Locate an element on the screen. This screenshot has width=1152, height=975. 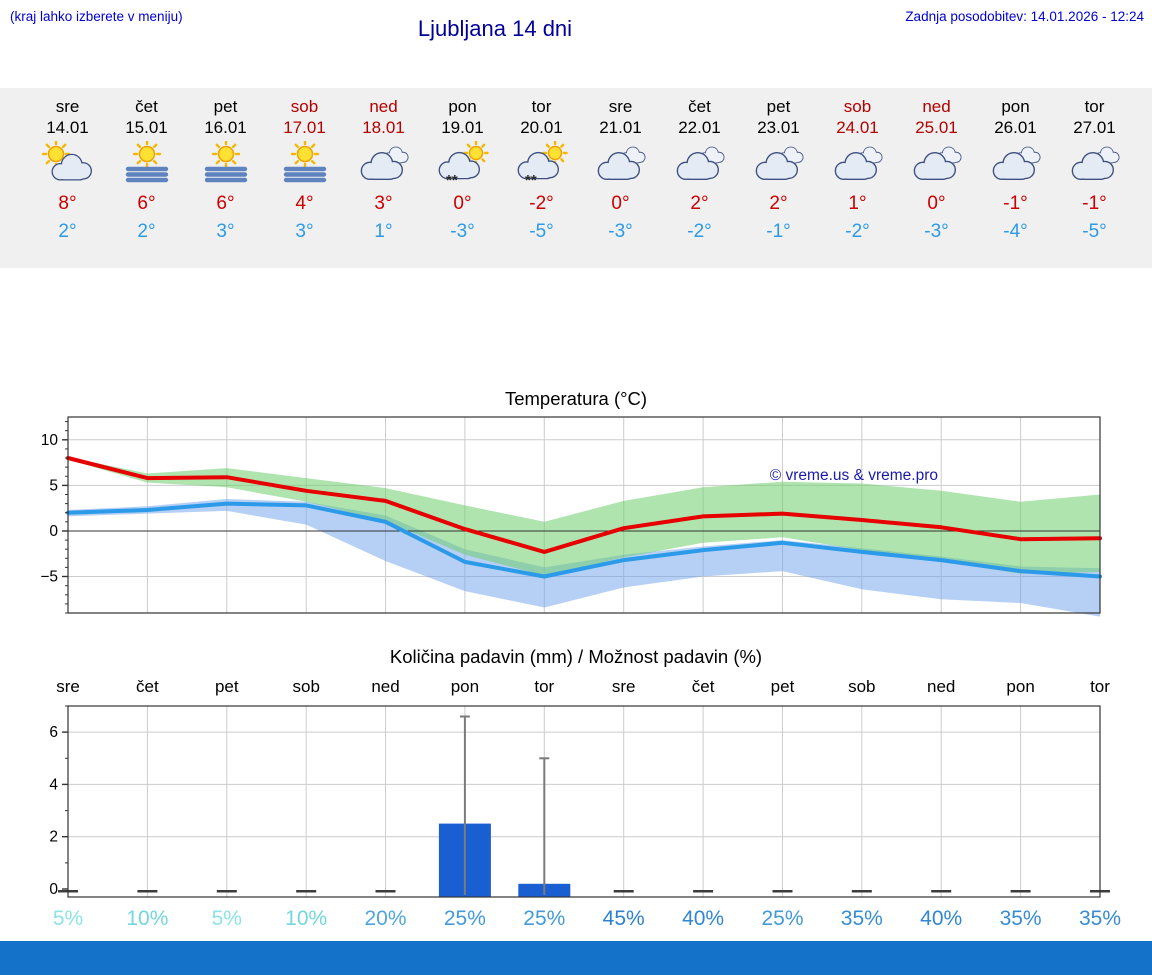
day-date: 14.01 is located at coordinates (67, 127).